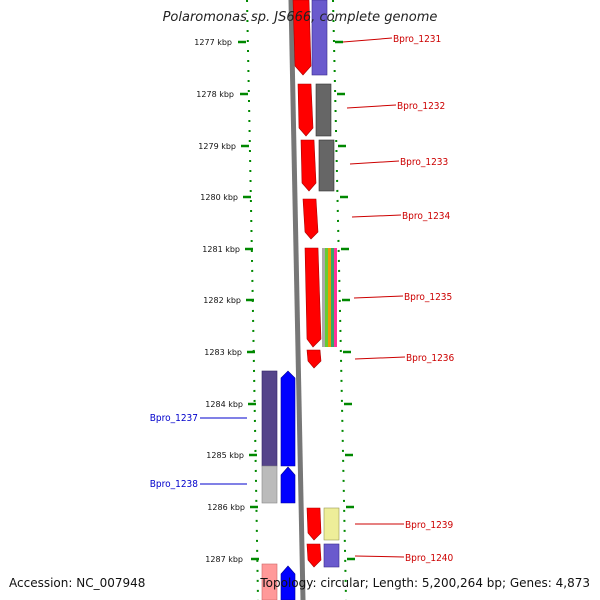  What do you see at coordinates (335, 297) in the screenshot?
I see `cog-bar-bpro-1235-e` at bounding box center [335, 297].